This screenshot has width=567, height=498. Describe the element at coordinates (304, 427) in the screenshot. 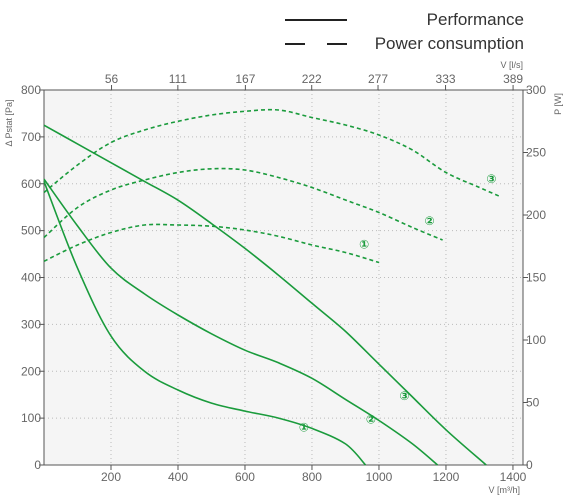

I see `performance-curve-marker: ①` at that location.